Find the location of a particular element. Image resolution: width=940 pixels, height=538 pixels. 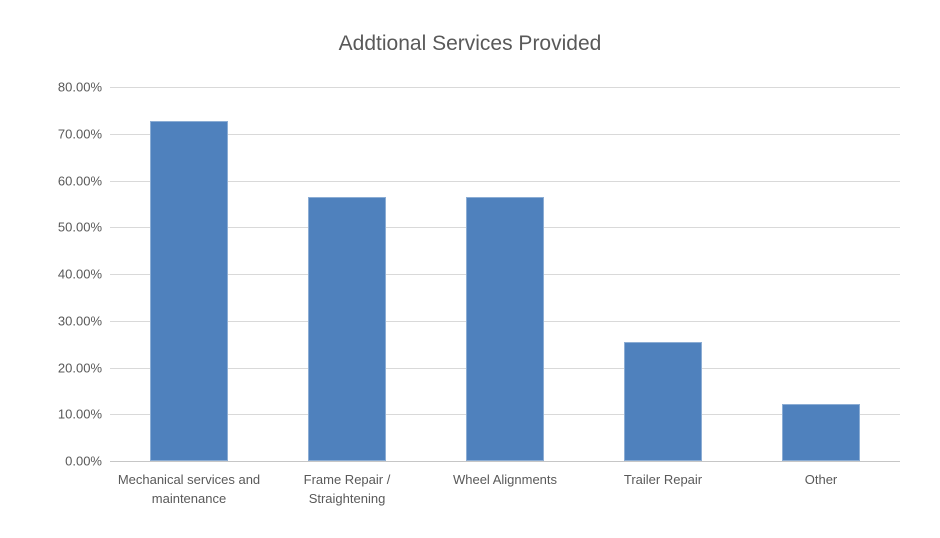

x-axis-category-label: Wheel Alignments is located at coordinates (505, 479).